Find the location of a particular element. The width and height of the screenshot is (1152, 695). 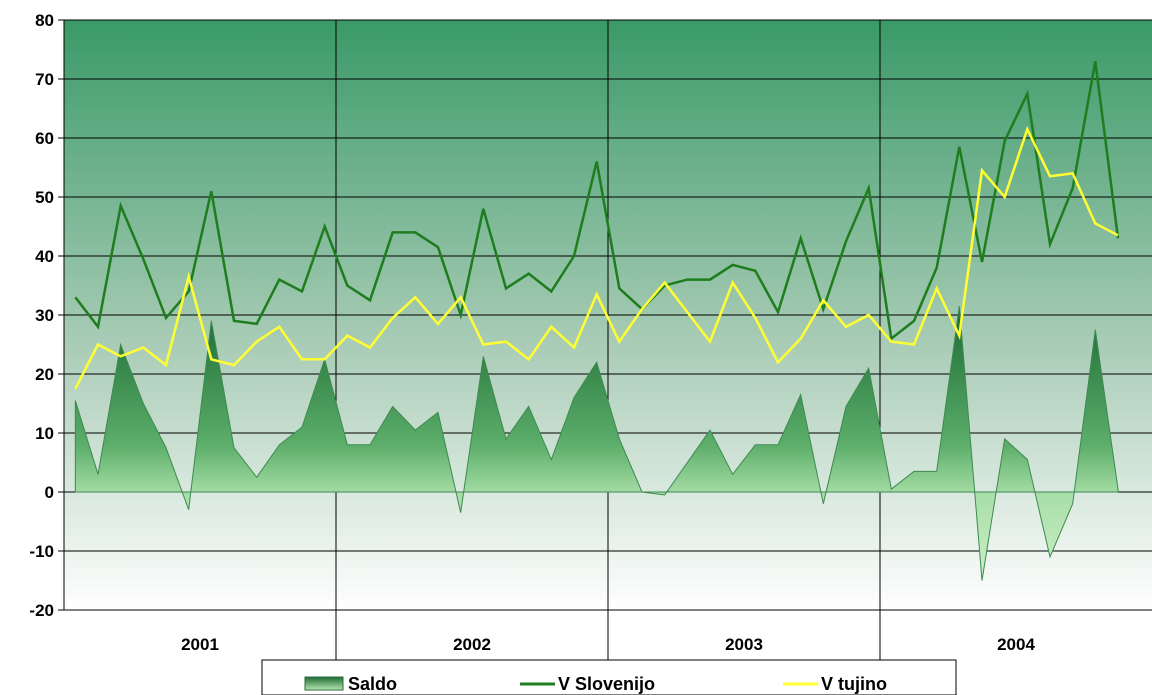

y-tick-labels: 80 70 60 50 40 30 20 10 0 -10 -20 is located at coordinates (41, 315).